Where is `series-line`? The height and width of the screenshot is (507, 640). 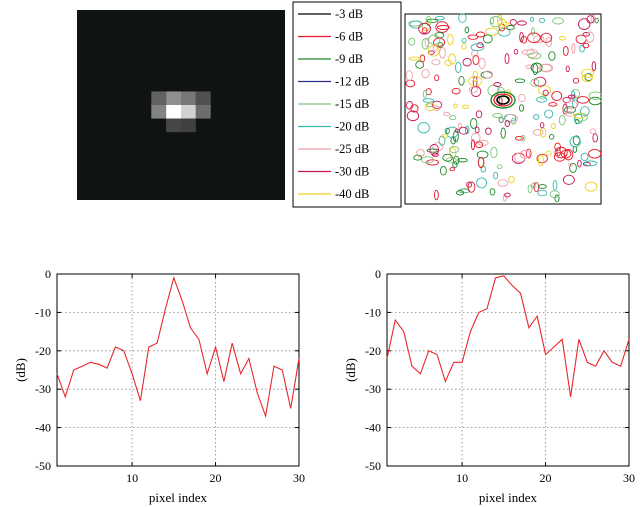
series-line is located at coordinates (508, 336).